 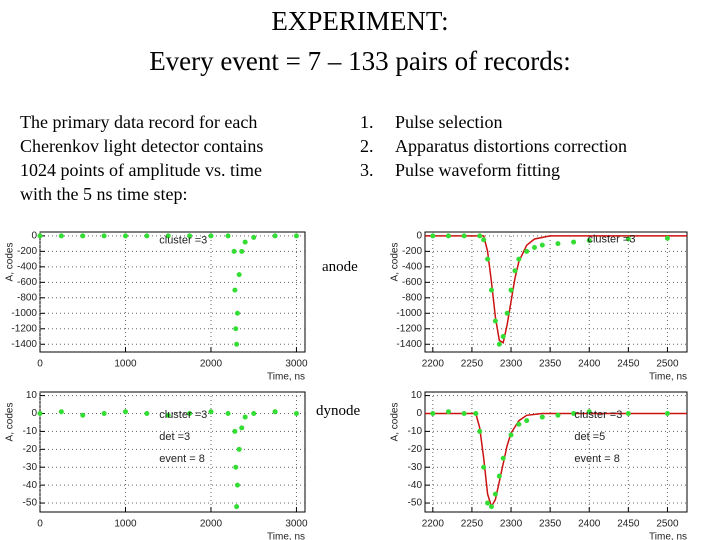 I want to click on x-tick-label: 2250, so click(x=472, y=364).